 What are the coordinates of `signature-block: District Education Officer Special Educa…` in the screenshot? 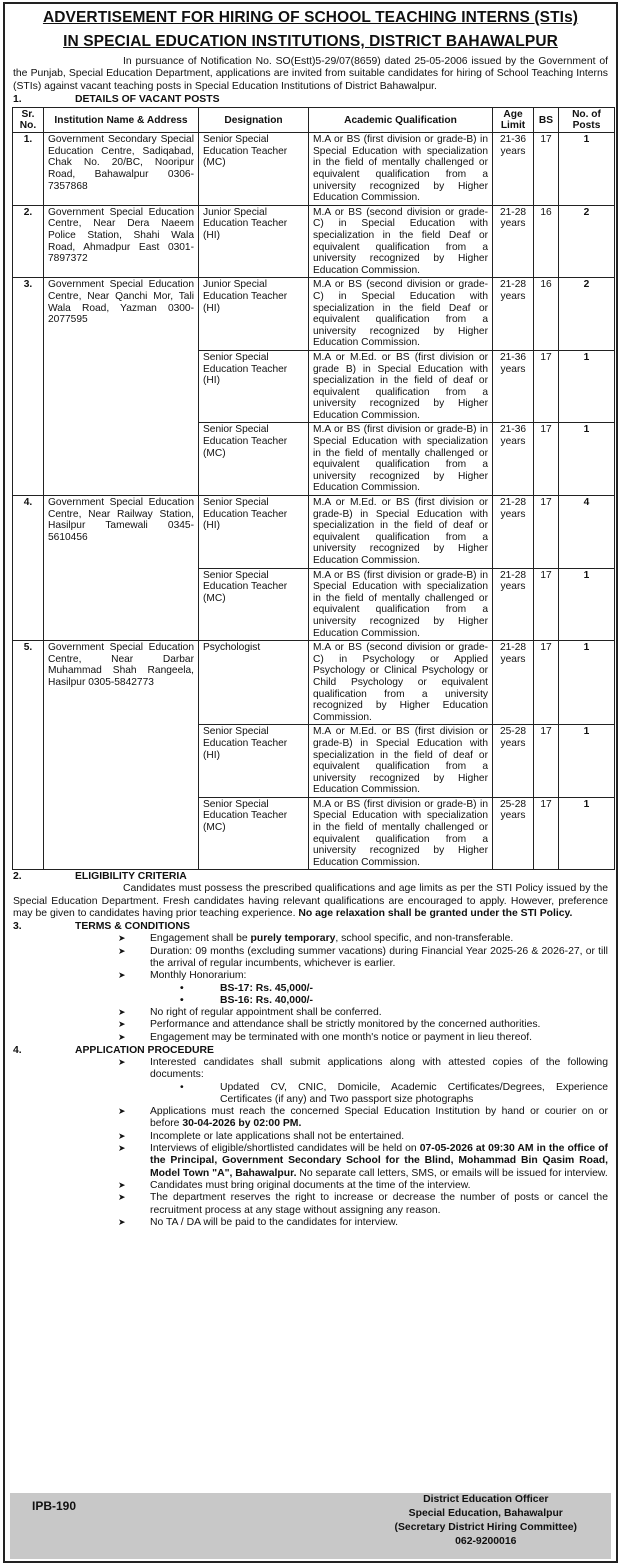 It's located at (486, 1521).